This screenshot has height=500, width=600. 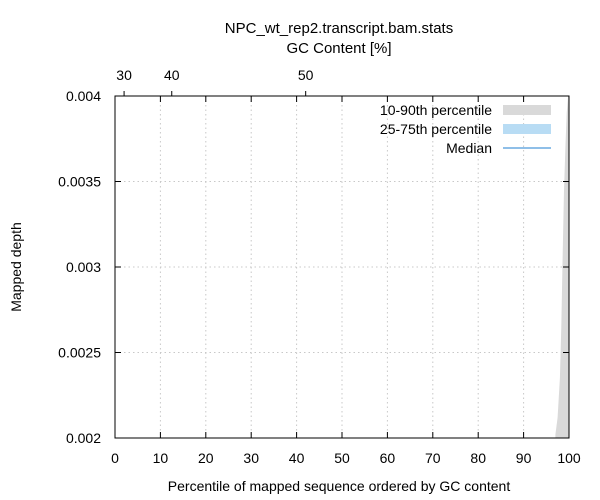 I want to click on x-tick-label: 40, so click(x=297, y=458).